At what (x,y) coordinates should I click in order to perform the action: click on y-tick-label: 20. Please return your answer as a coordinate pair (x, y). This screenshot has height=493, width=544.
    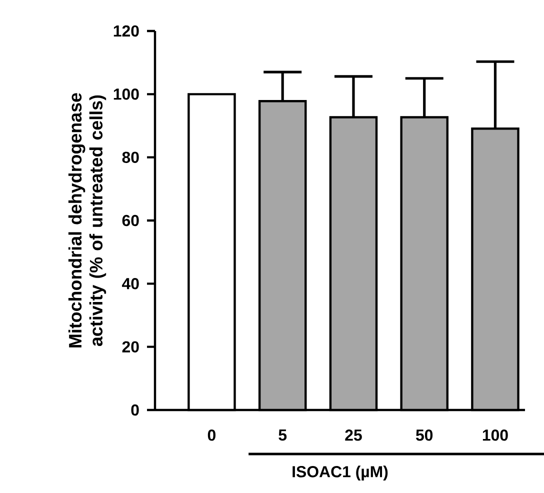
    Looking at the image, I should click on (130, 346).